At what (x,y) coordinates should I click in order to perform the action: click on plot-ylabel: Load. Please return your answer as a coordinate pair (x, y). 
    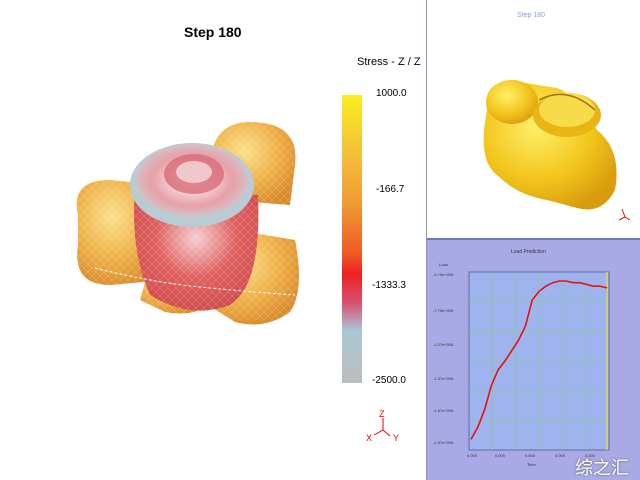
    Looking at the image, I should click on (443, 264).